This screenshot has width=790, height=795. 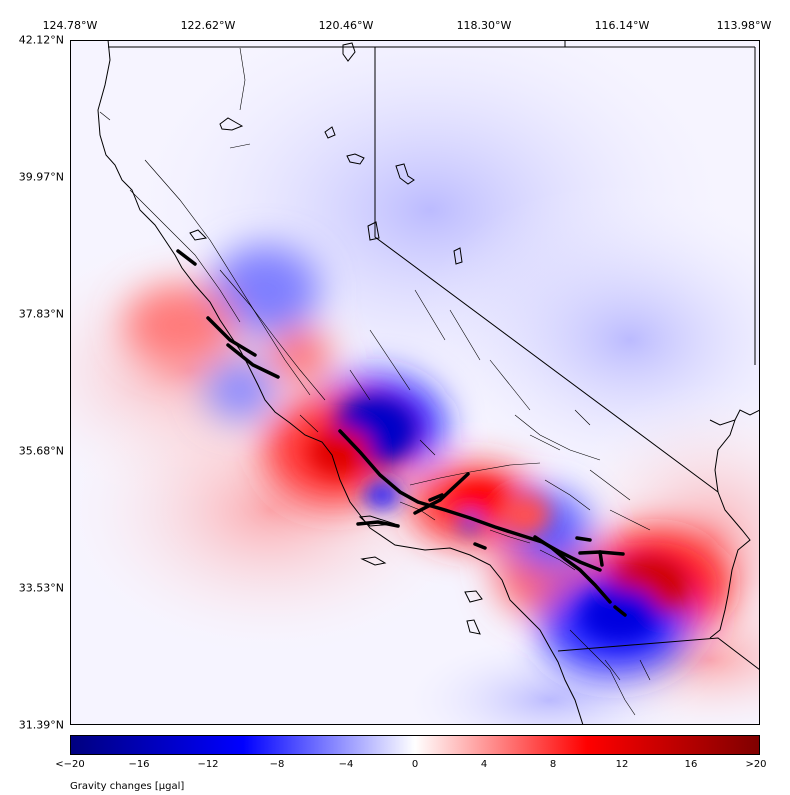 What do you see at coordinates (208, 764) in the screenshot?
I see `colorbar-tick: −12` at bounding box center [208, 764].